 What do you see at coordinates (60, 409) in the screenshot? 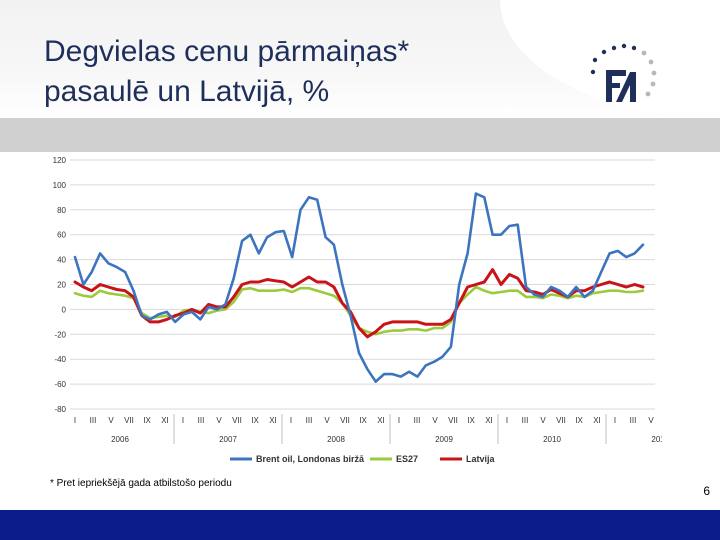
I see `y-tick-label: -80` at bounding box center [60, 409].